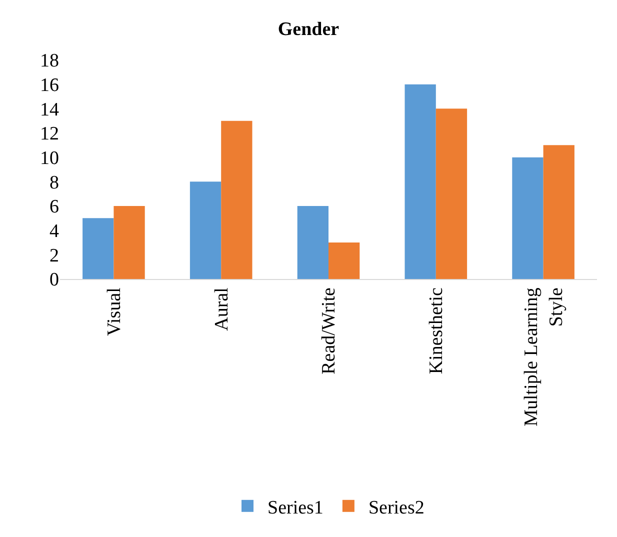  I want to click on y-tick-label: 18, so click(49, 61).